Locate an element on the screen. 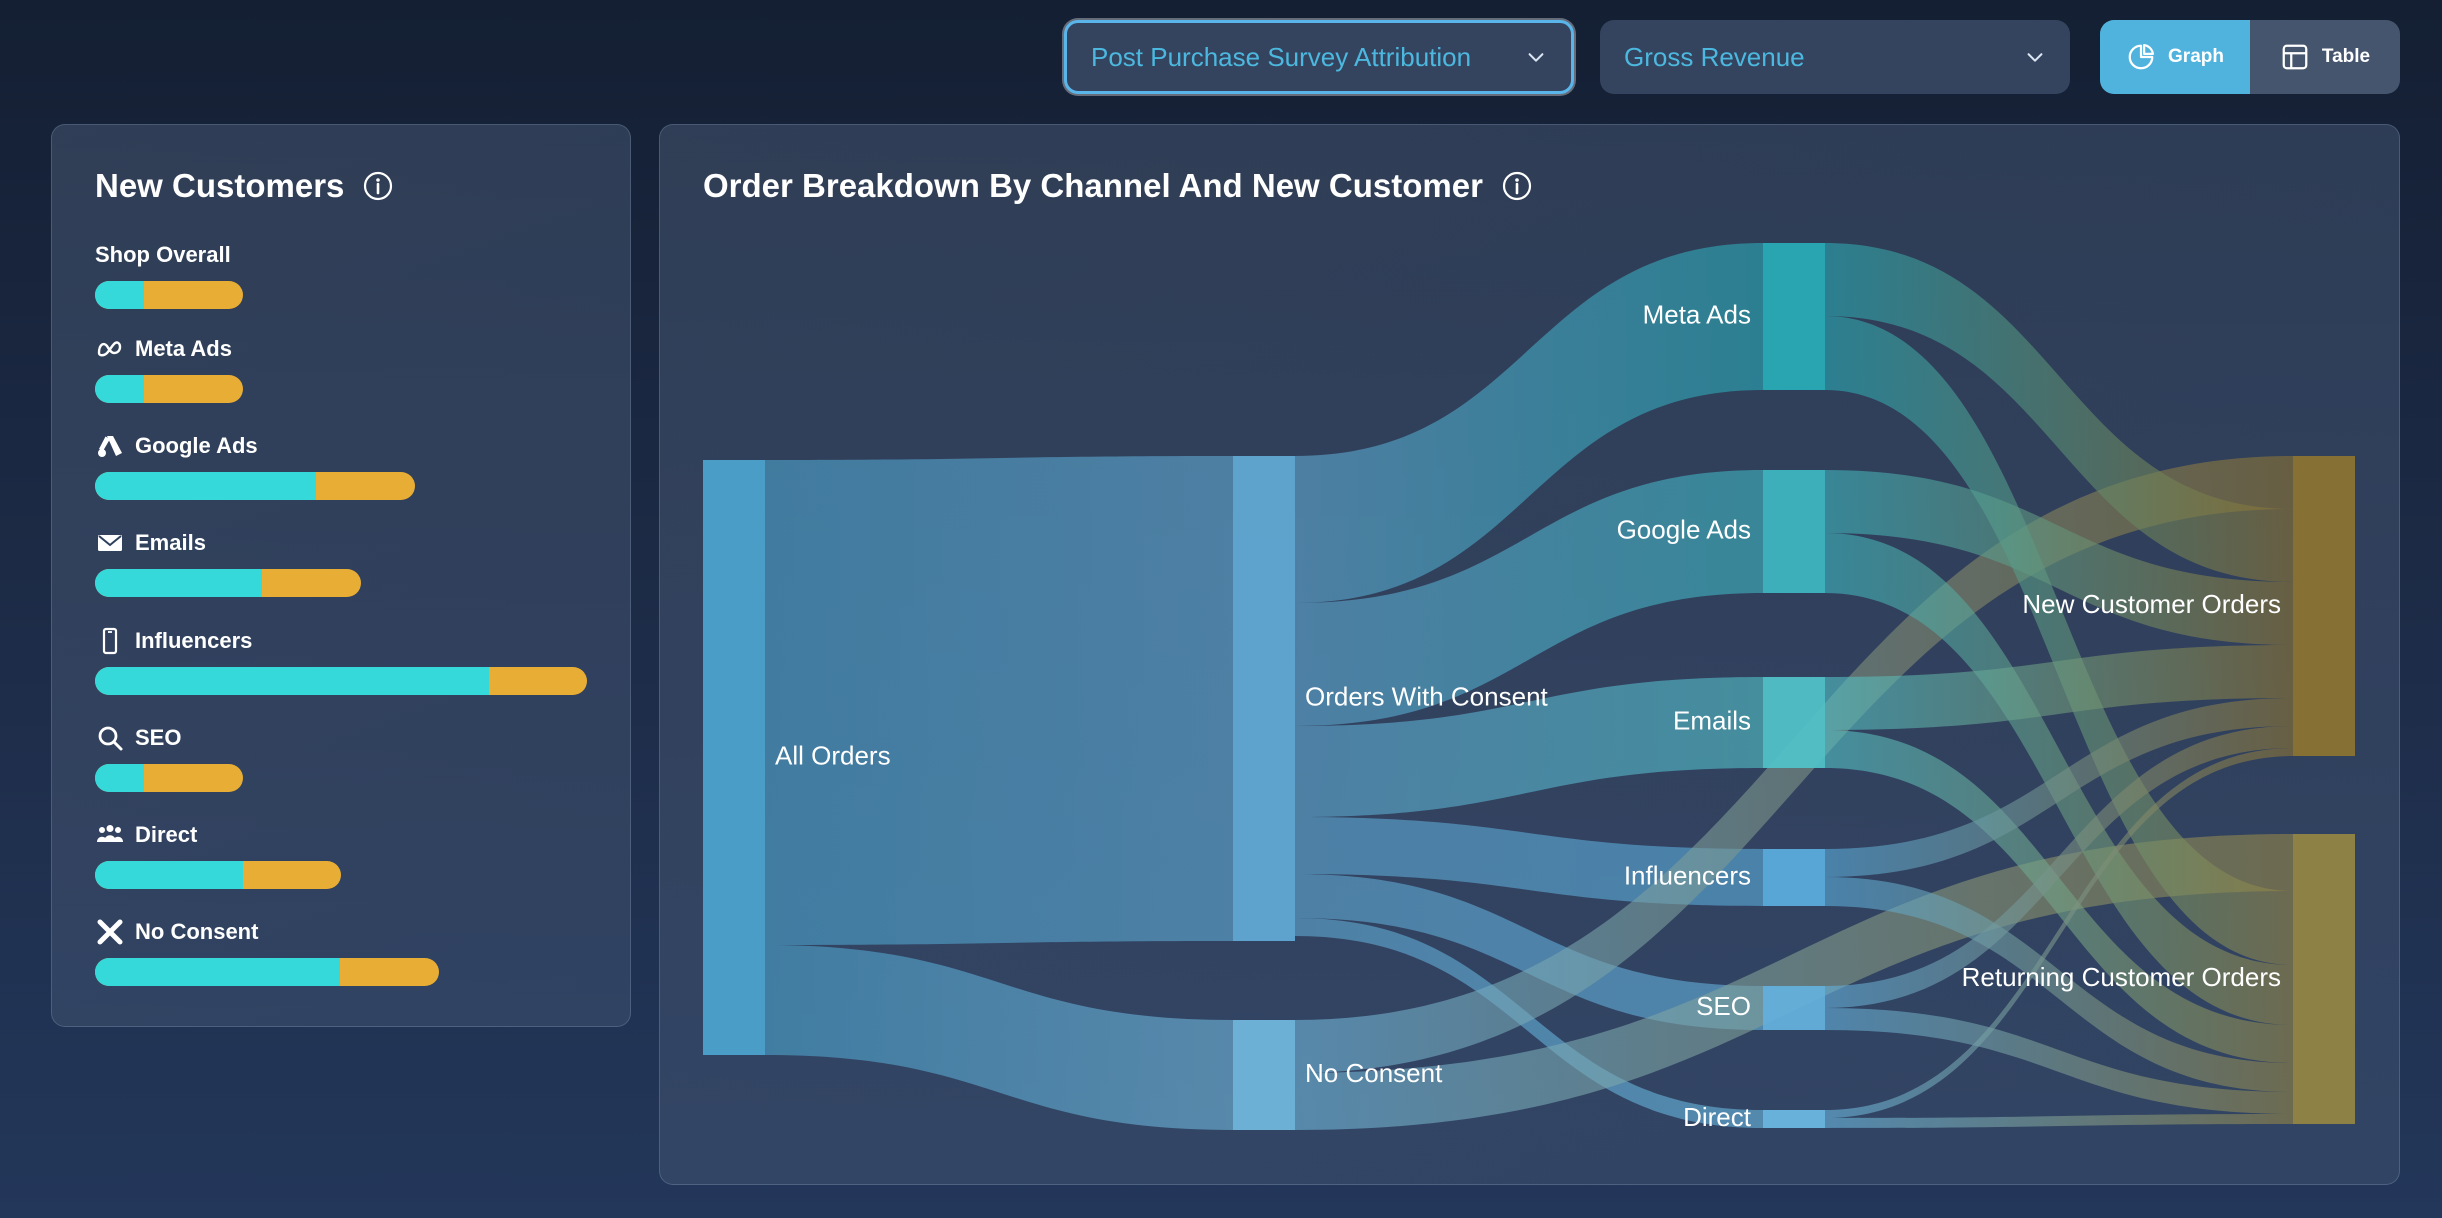  channel-row-shop-overall: Shop Overall is located at coordinates (169, 274).